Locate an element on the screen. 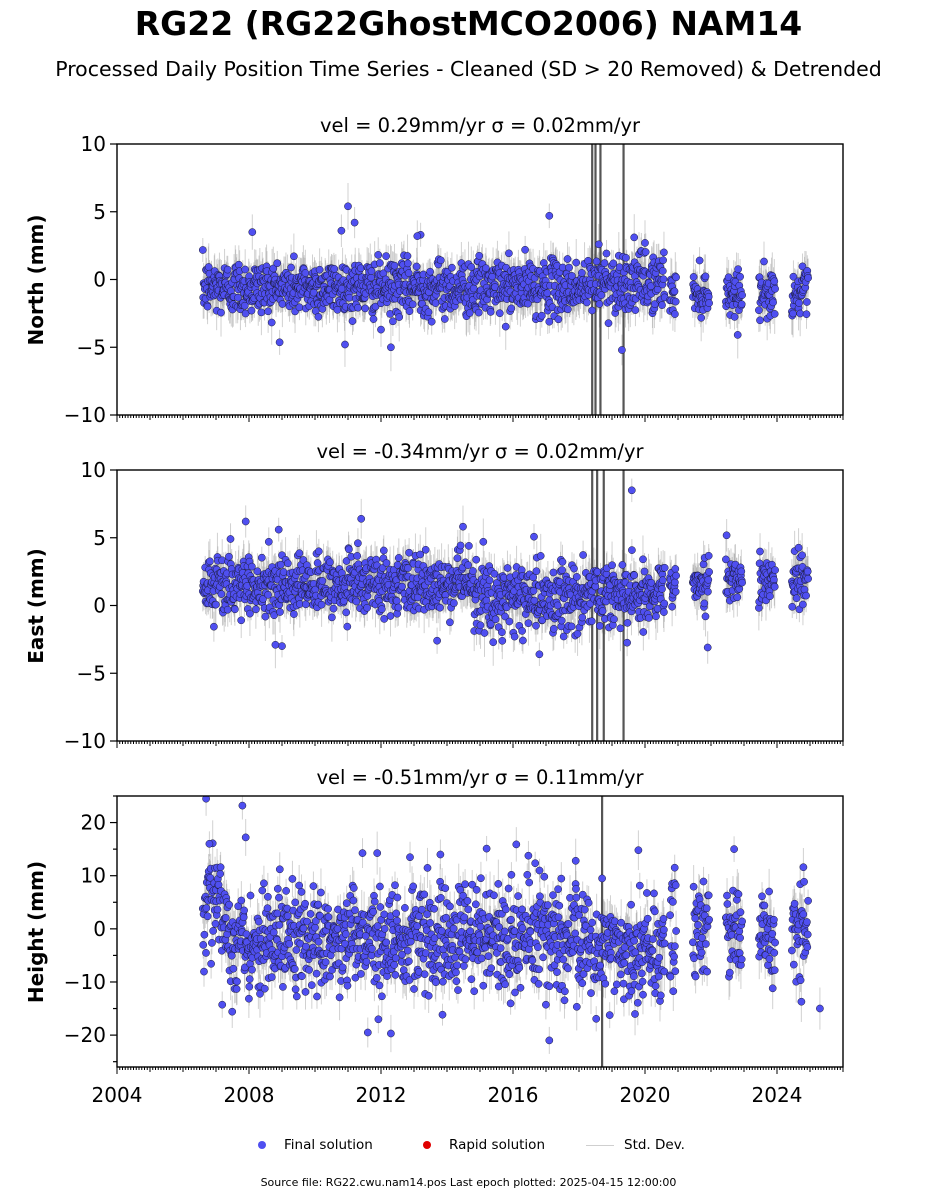  y-tick-label: −5 is located at coordinates (91, 347).